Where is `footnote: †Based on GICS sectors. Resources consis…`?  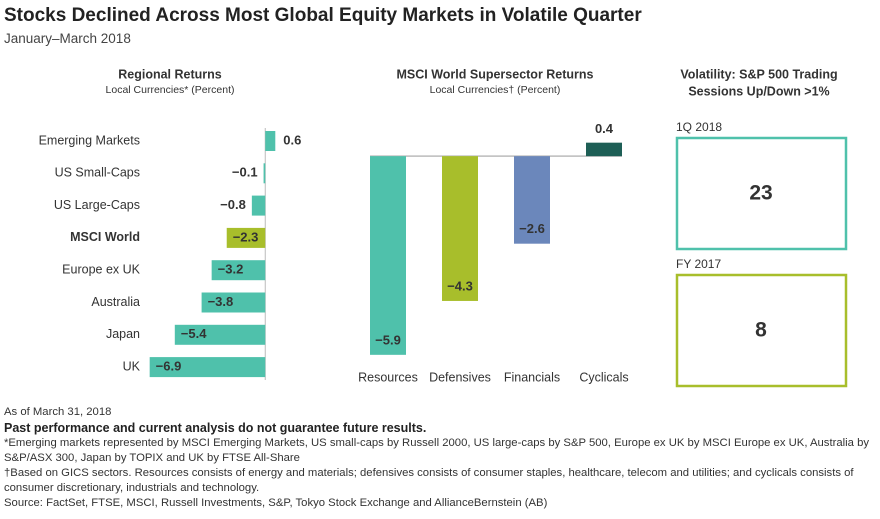 footnote: †Based on GICS sectors. Resources consis… is located at coordinates (429, 480).